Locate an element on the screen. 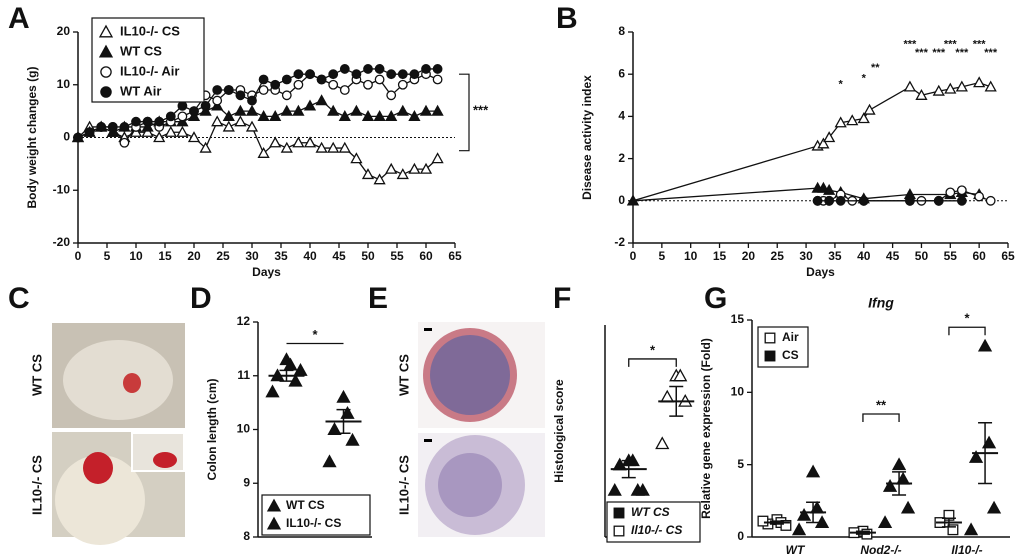  x-tick-label: 55 is located at coordinates (397, 256).